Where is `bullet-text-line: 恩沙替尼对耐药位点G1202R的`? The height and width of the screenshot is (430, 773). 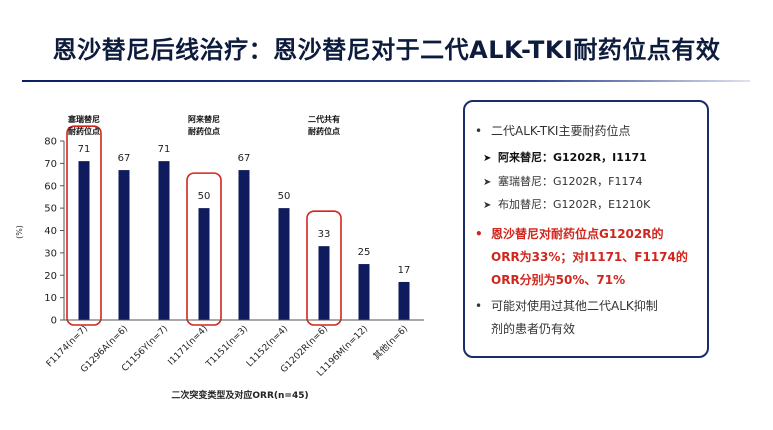 bullet-text-line: 恩沙替尼对耐药位点G1202R的 is located at coordinates (577, 234).